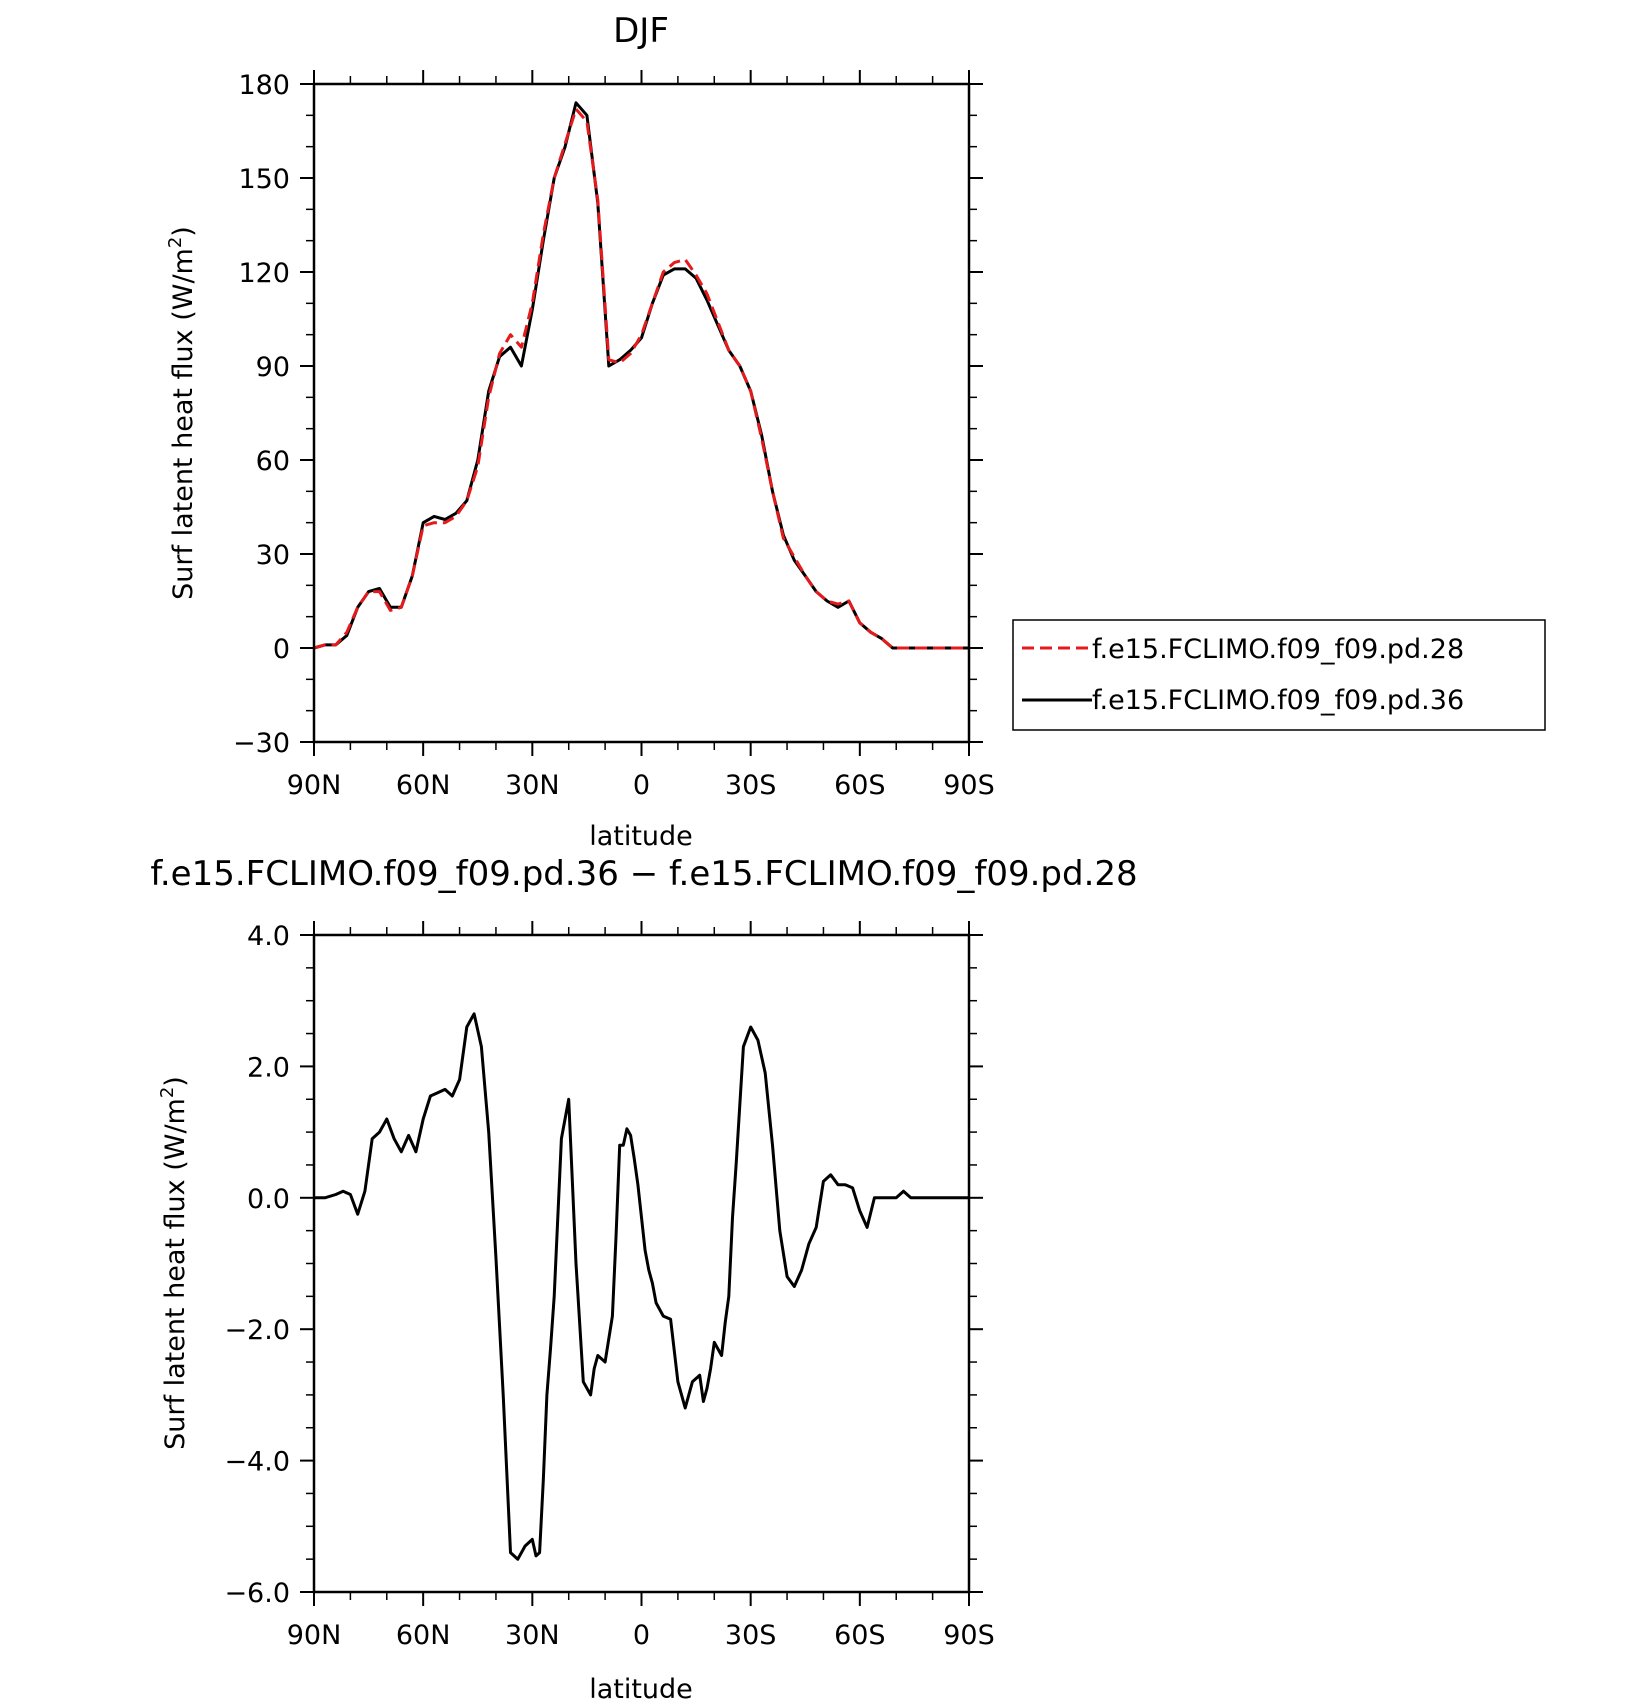 This screenshot has width=1652, height=1708. What do you see at coordinates (264, 273) in the screenshot?
I see `top-ytick-label: 120` at bounding box center [264, 273].